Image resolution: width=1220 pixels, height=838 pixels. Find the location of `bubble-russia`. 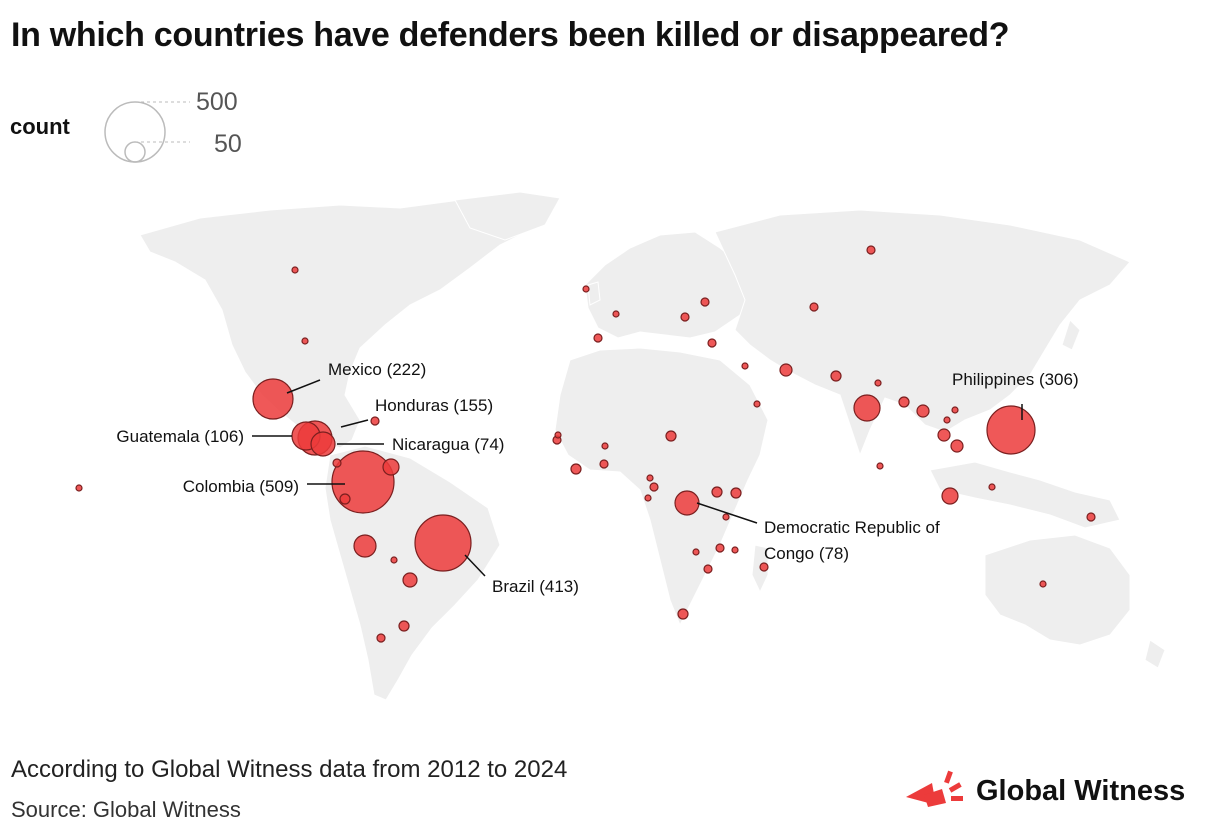

bubble-russia is located at coordinates (871, 250).